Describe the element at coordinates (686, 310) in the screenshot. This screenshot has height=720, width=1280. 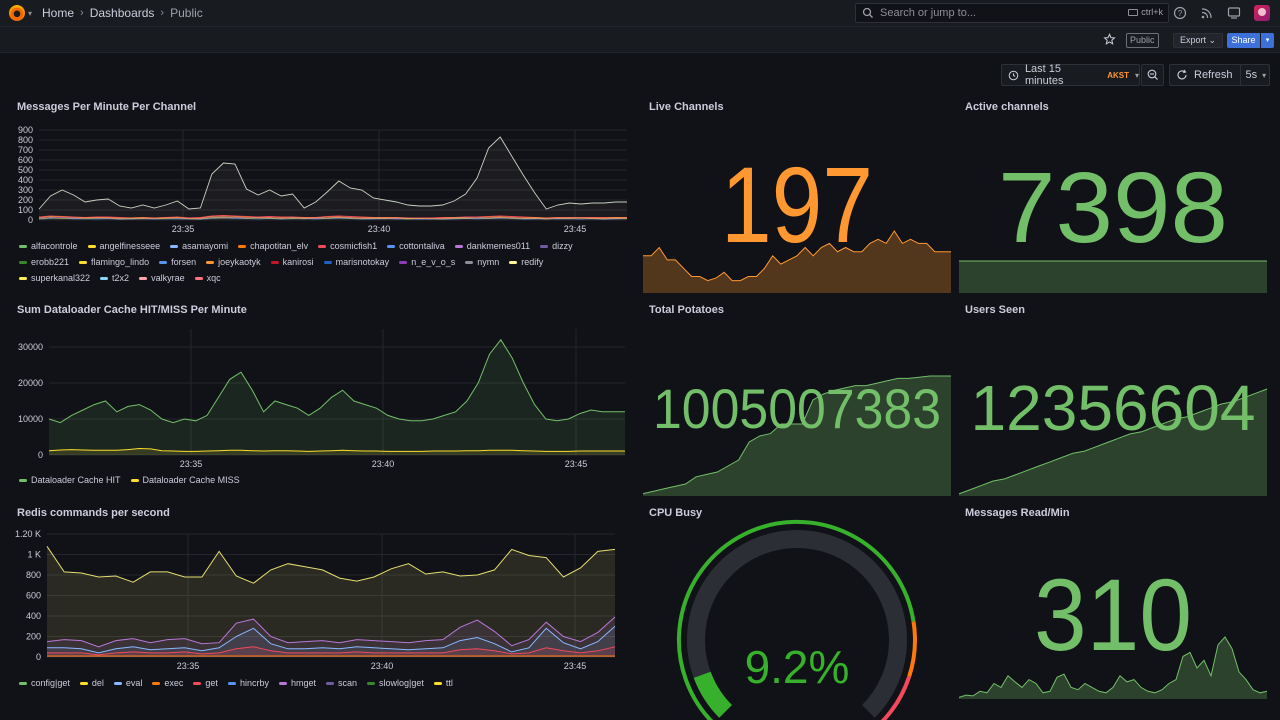
I see `panel-title: Total Potatoes` at that location.